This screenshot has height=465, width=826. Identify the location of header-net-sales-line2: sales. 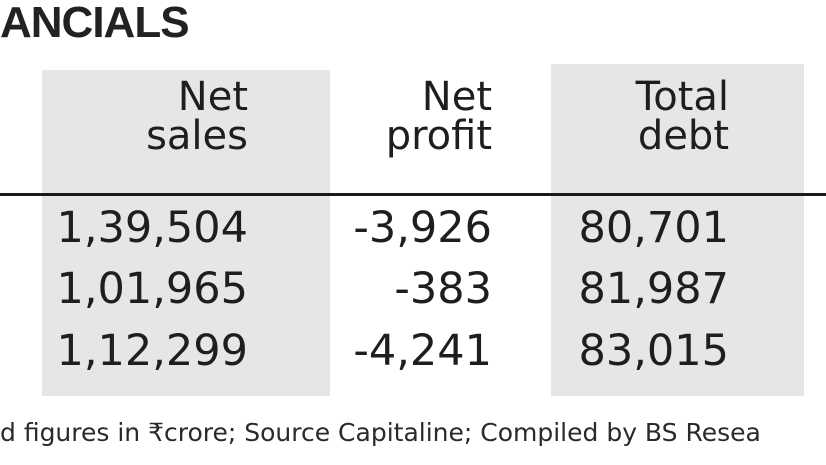
(197, 136).